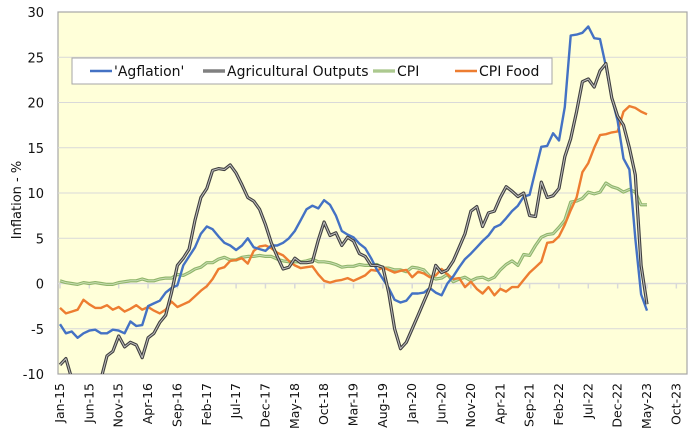 The height and width of the screenshot is (444, 700). What do you see at coordinates (176, 405) in the screenshot?
I see `x-tick-label: Sep-16` at bounding box center [176, 405].